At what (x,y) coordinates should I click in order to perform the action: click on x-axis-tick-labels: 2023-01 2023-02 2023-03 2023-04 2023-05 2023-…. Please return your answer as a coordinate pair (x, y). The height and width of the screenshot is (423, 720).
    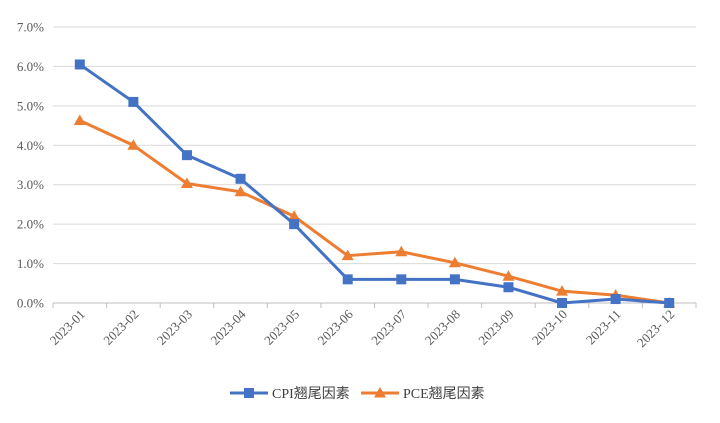
    Looking at the image, I should click on (362, 328).